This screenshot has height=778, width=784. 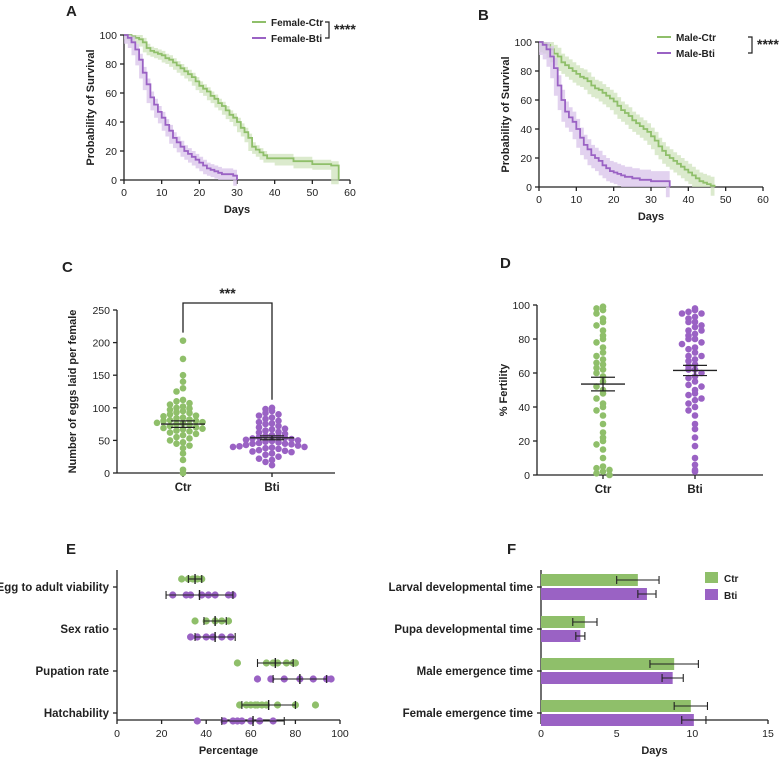 I want to click on y-axis-title: Number of eggs laid per female, so click(x=73, y=392).